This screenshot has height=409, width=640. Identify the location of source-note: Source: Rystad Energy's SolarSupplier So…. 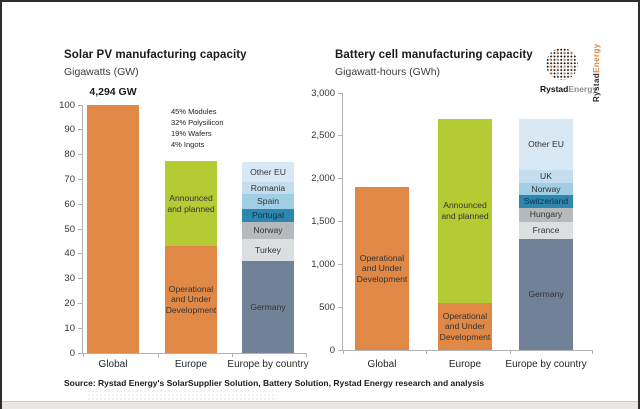
(274, 383).